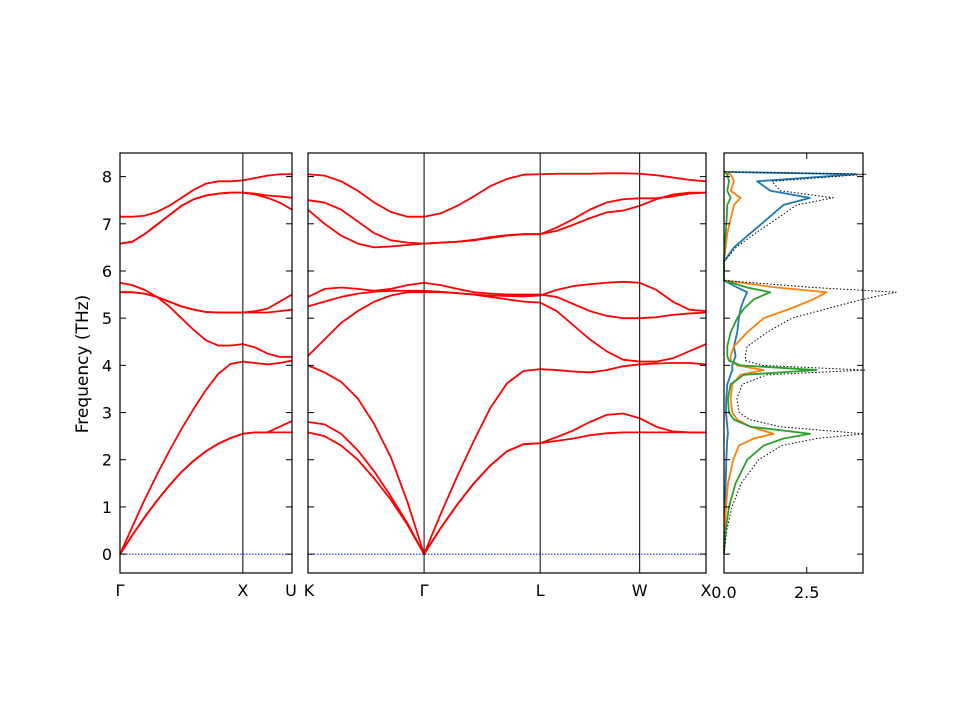 Image resolution: width=960 pixels, height=720 pixels. I want to click on y-tick-label: 0, so click(107, 554).